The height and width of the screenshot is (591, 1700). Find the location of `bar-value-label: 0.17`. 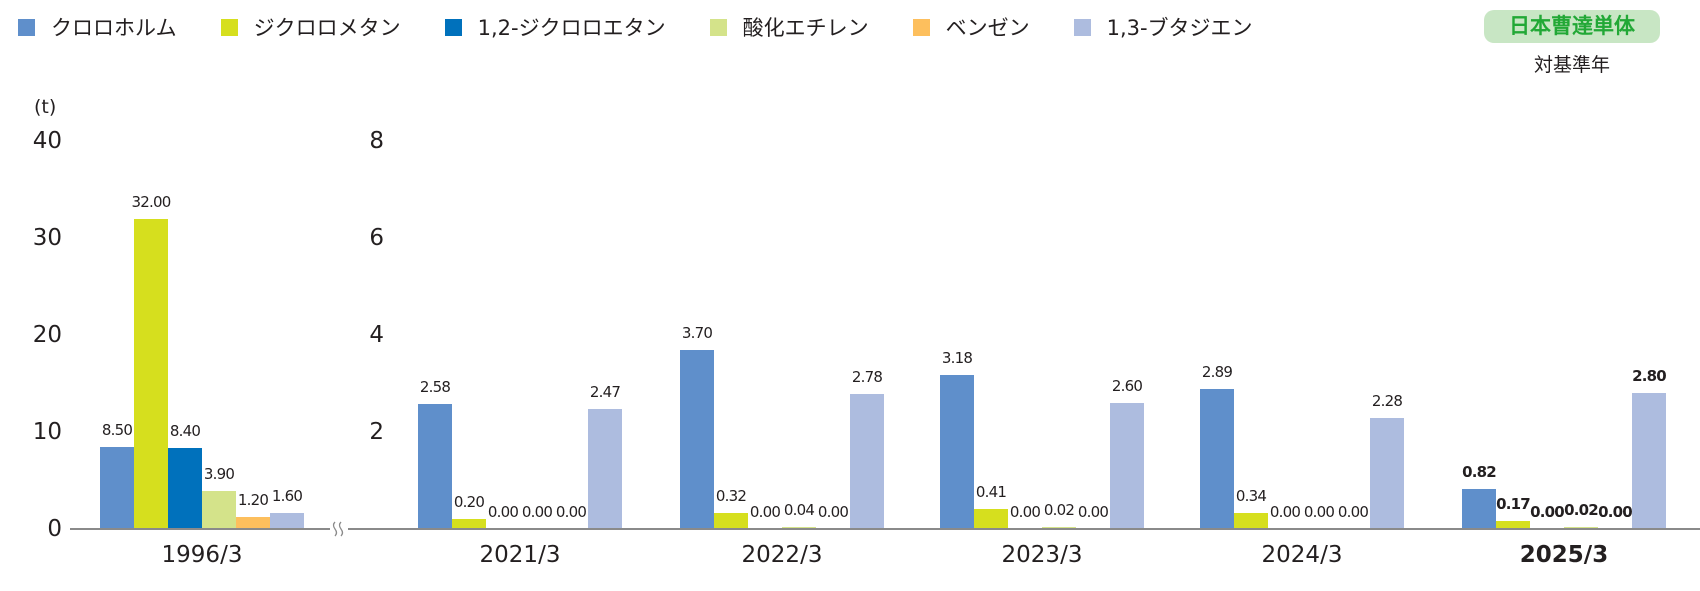

bar-value-label: 0.17 is located at coordinates (1513, 503).